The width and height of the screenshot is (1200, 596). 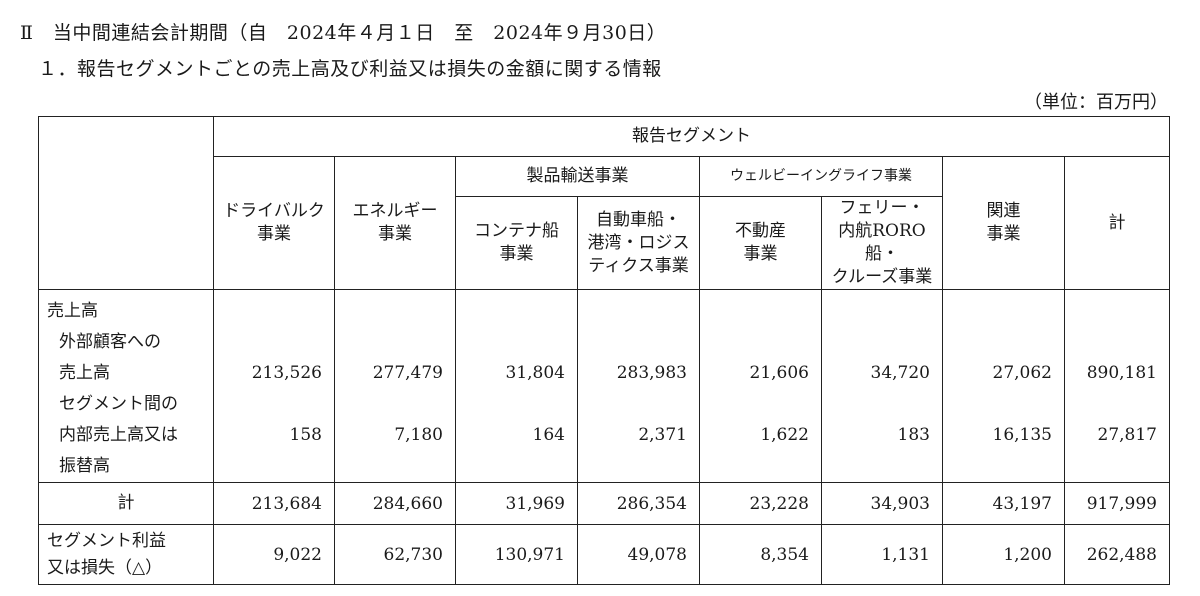 What do you see at coordinates (548, 435) in the screenshot?
I see `cell-internal: 164` at bounding box center [548, 435].